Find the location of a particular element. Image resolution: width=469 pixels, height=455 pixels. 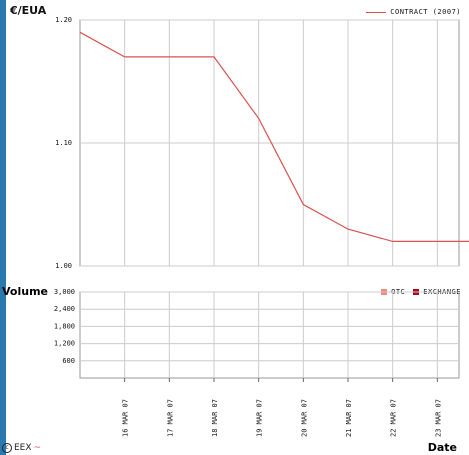

x-tick-label: 20 MAR 07 is located at coordinates (304, 418).